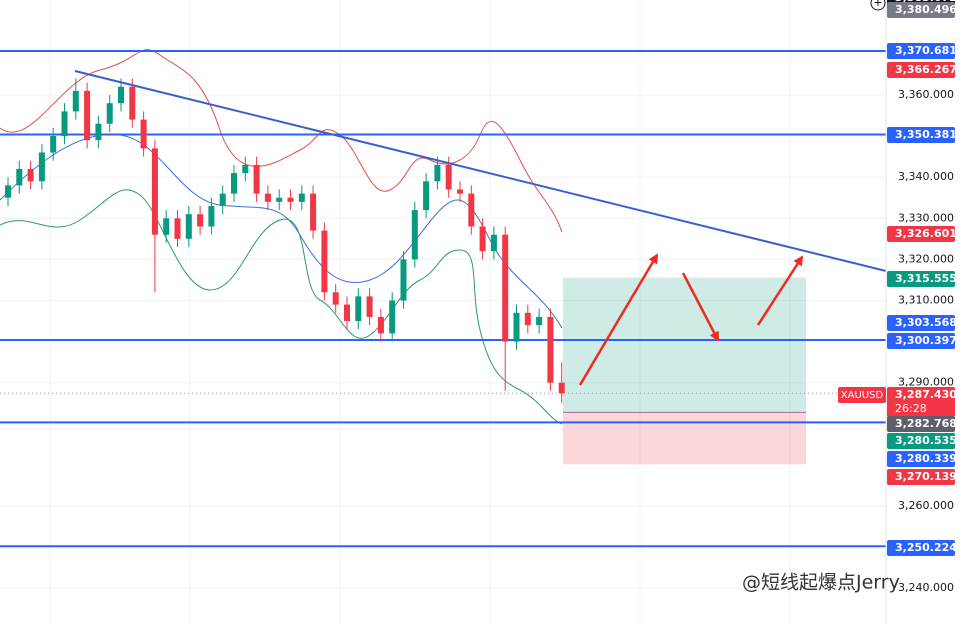 The image size is (962, 624). What do you see at coordinates (926, 134) in the screenshot?
I see `price-label: 3,350.381` at bounding box center [926, 134].